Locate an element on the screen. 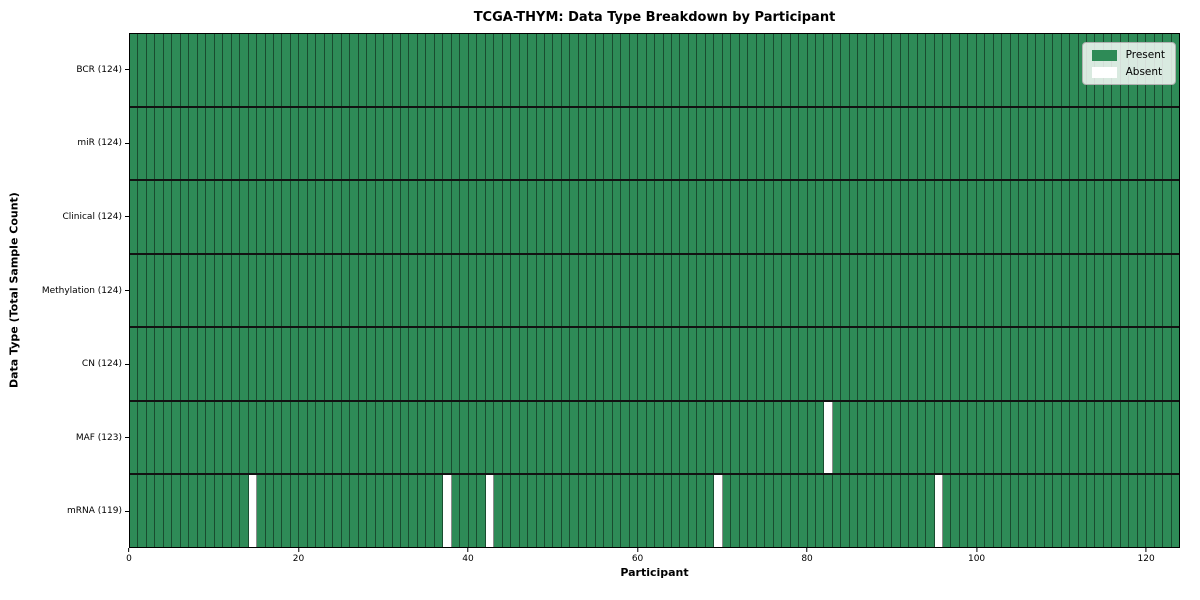 This screenshot has height=600, width=1200. legend-item: Absent is located at coordinates (1128, 72).